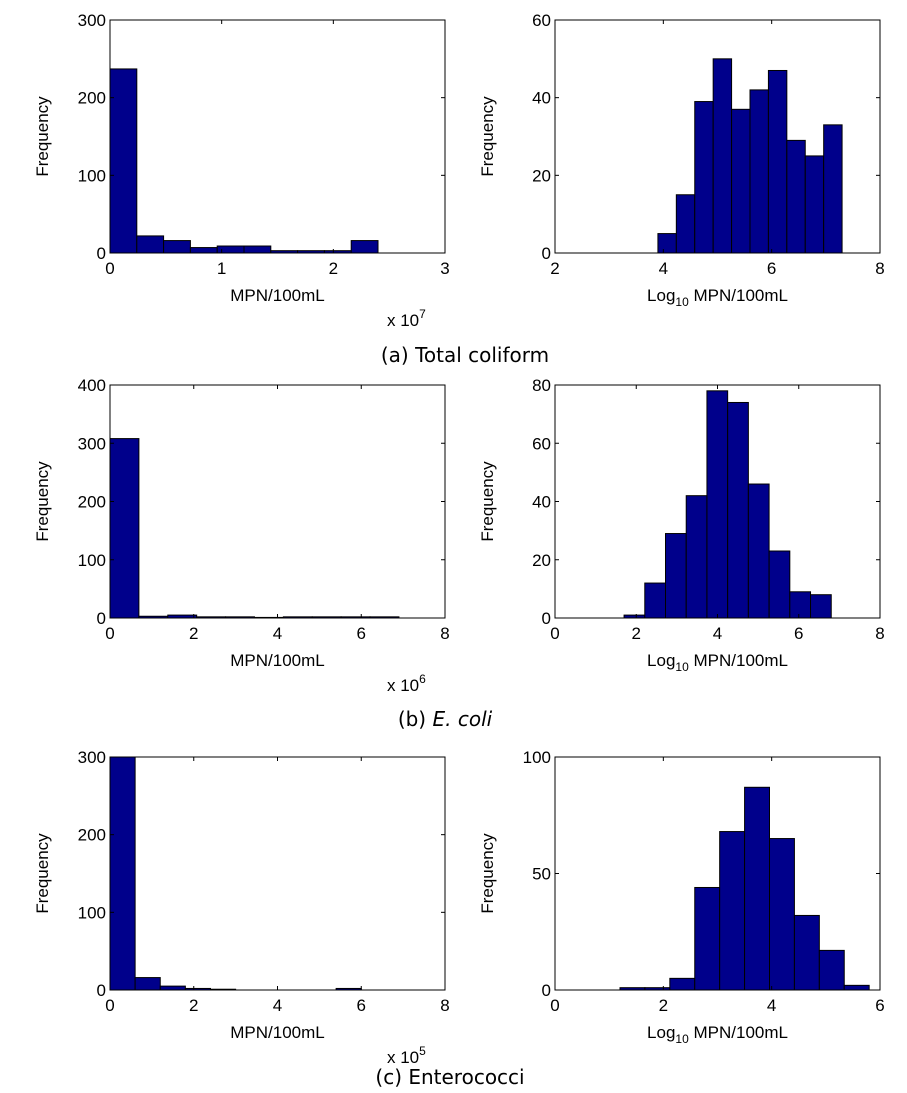  I want to click on y-tick-label: 50, so click(541, 874).